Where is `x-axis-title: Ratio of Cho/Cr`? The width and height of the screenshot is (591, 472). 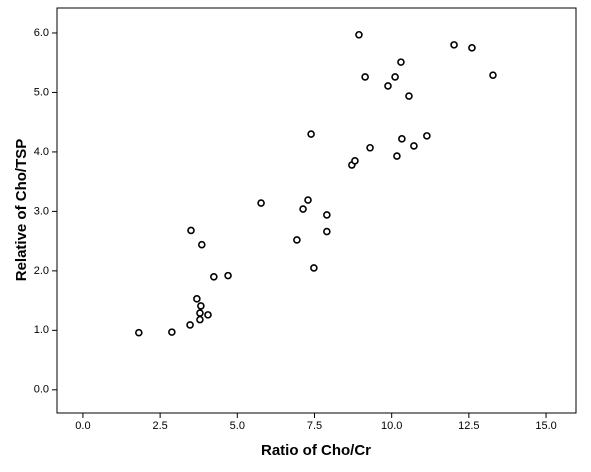
x-axis-title: Ratio of Cho/Cr is located at coordinates (316, 450).